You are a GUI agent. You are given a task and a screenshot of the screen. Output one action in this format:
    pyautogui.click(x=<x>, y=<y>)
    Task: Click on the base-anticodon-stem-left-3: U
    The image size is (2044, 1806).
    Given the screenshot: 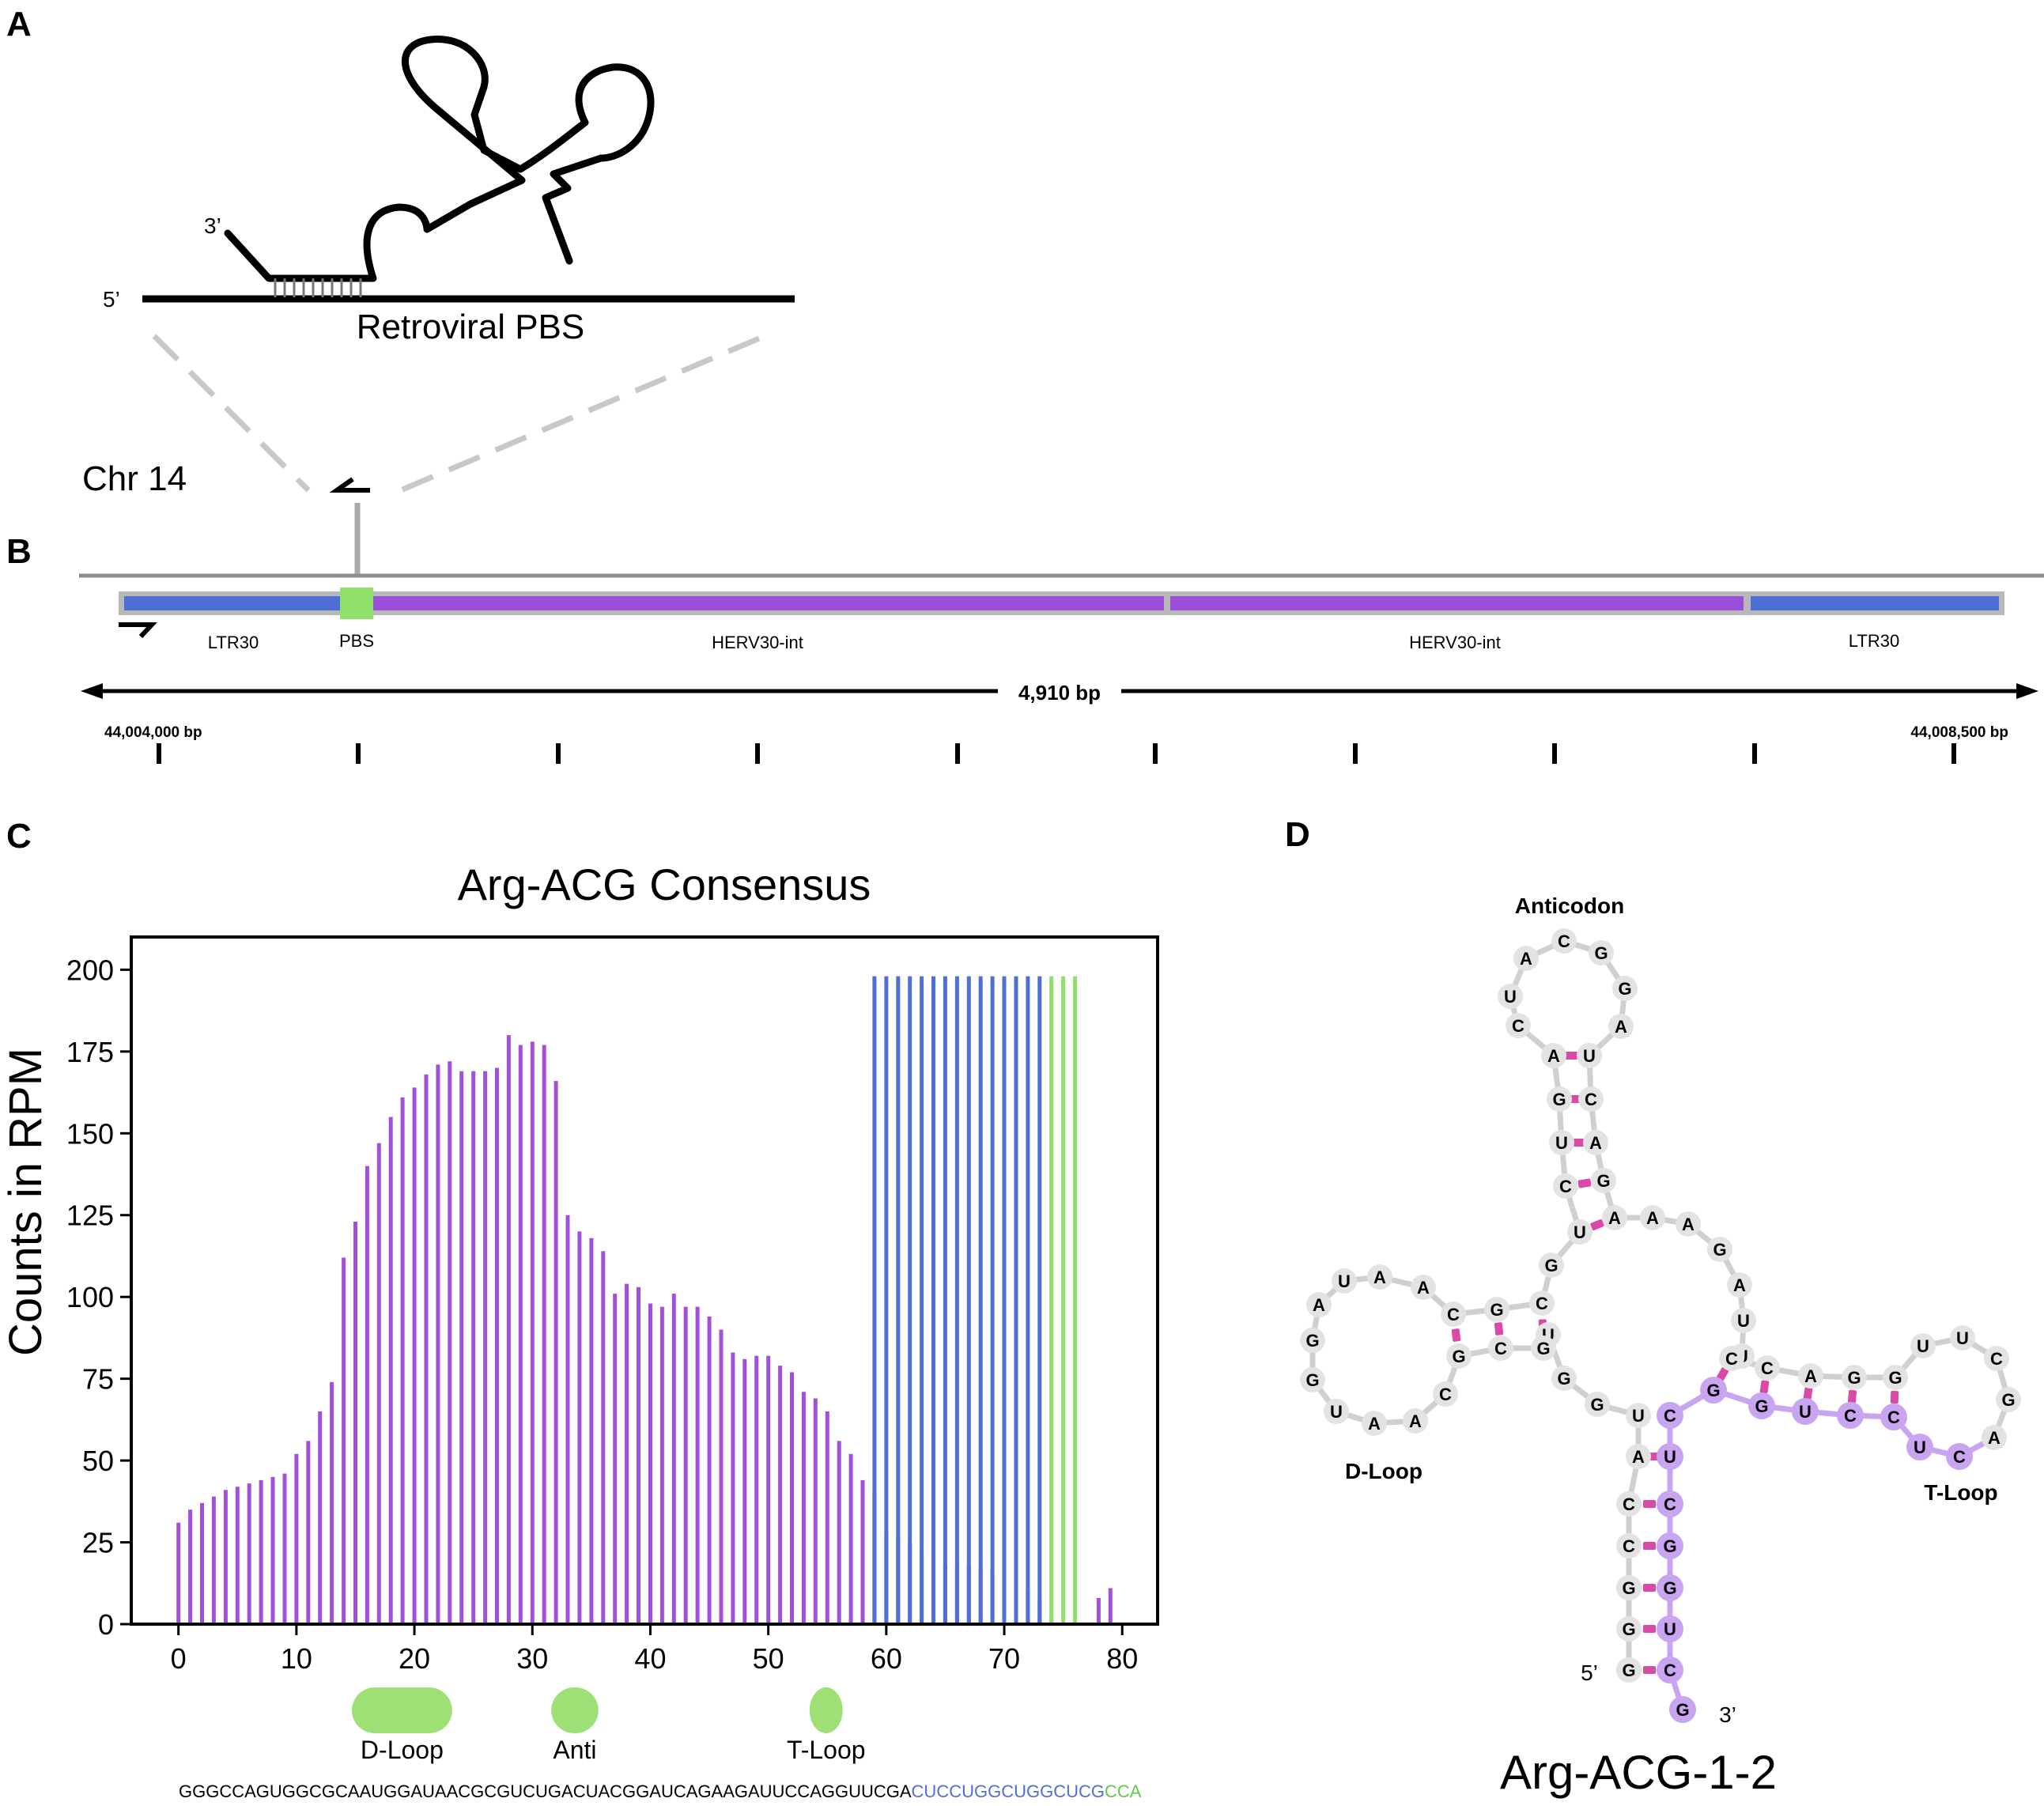 What is the action you would take?
    pyautogui.click(x=1561, y=1142)
    